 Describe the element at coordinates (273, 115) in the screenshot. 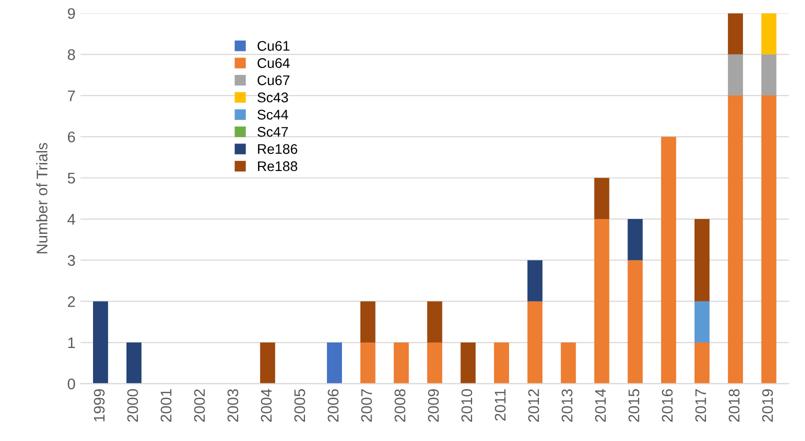

I see `legend-label: Sc44` at that location.